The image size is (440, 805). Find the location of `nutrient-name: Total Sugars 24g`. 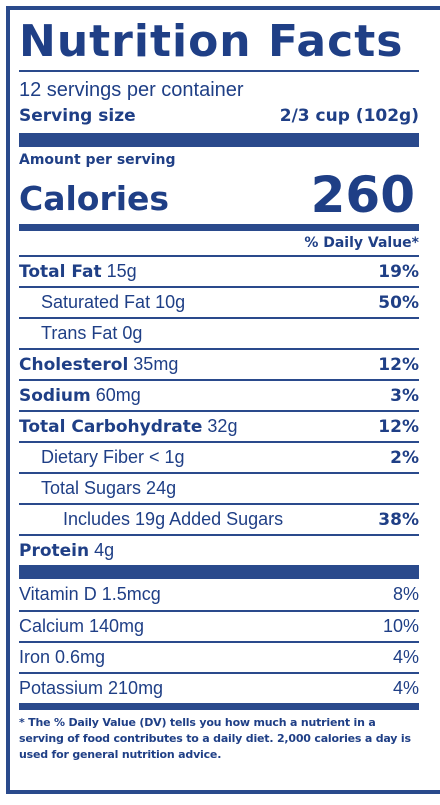

nutrient-name: Total Sugars 24g is located at coordinates (109, 488).